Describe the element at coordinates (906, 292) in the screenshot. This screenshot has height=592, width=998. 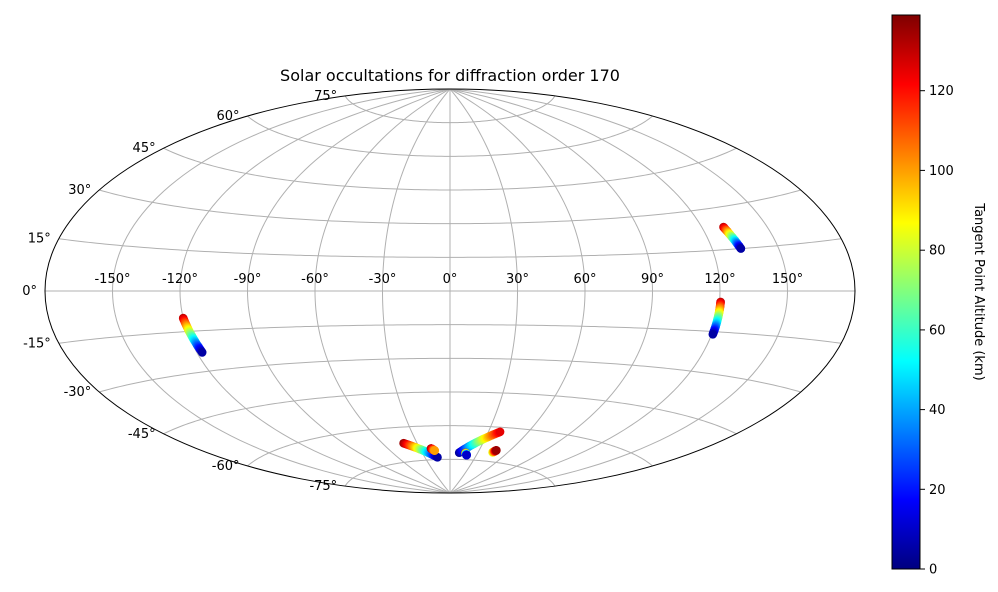
I see `colorbar` at that location.